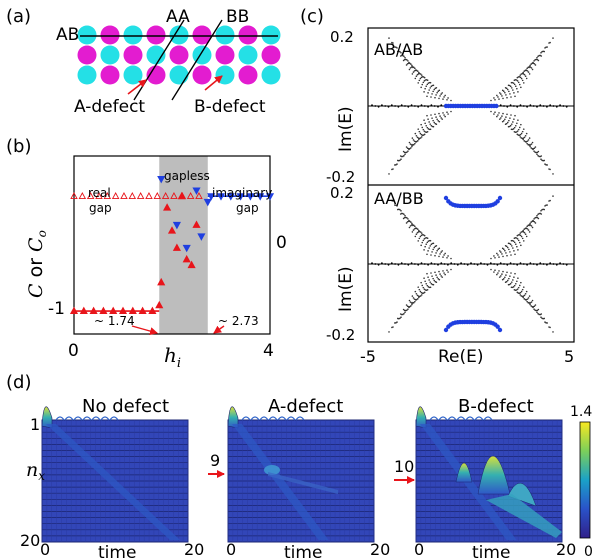 The width and height of the screenshot is (600, 560). Describe the element at coordinates (197, 60) in the screenshot. I see `bb-line` at that location.